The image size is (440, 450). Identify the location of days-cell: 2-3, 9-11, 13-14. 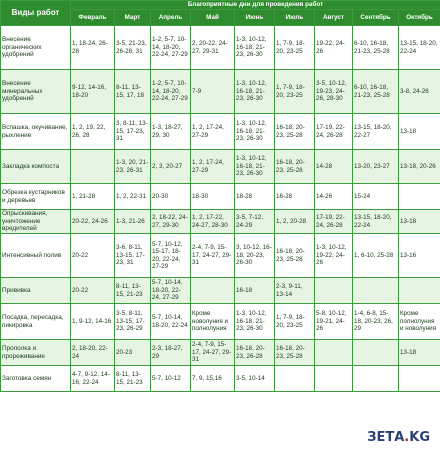
(294, 290).